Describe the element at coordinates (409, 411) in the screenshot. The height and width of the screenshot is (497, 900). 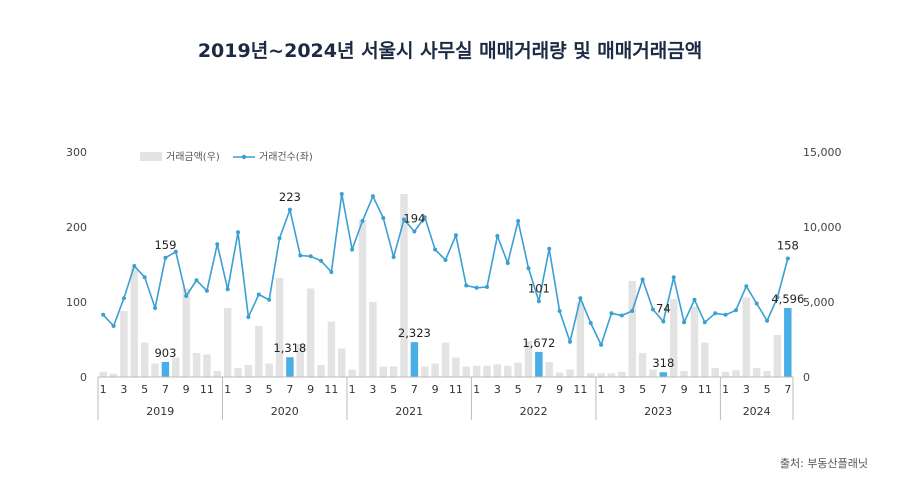
I see `year-label: 2021` at that location.